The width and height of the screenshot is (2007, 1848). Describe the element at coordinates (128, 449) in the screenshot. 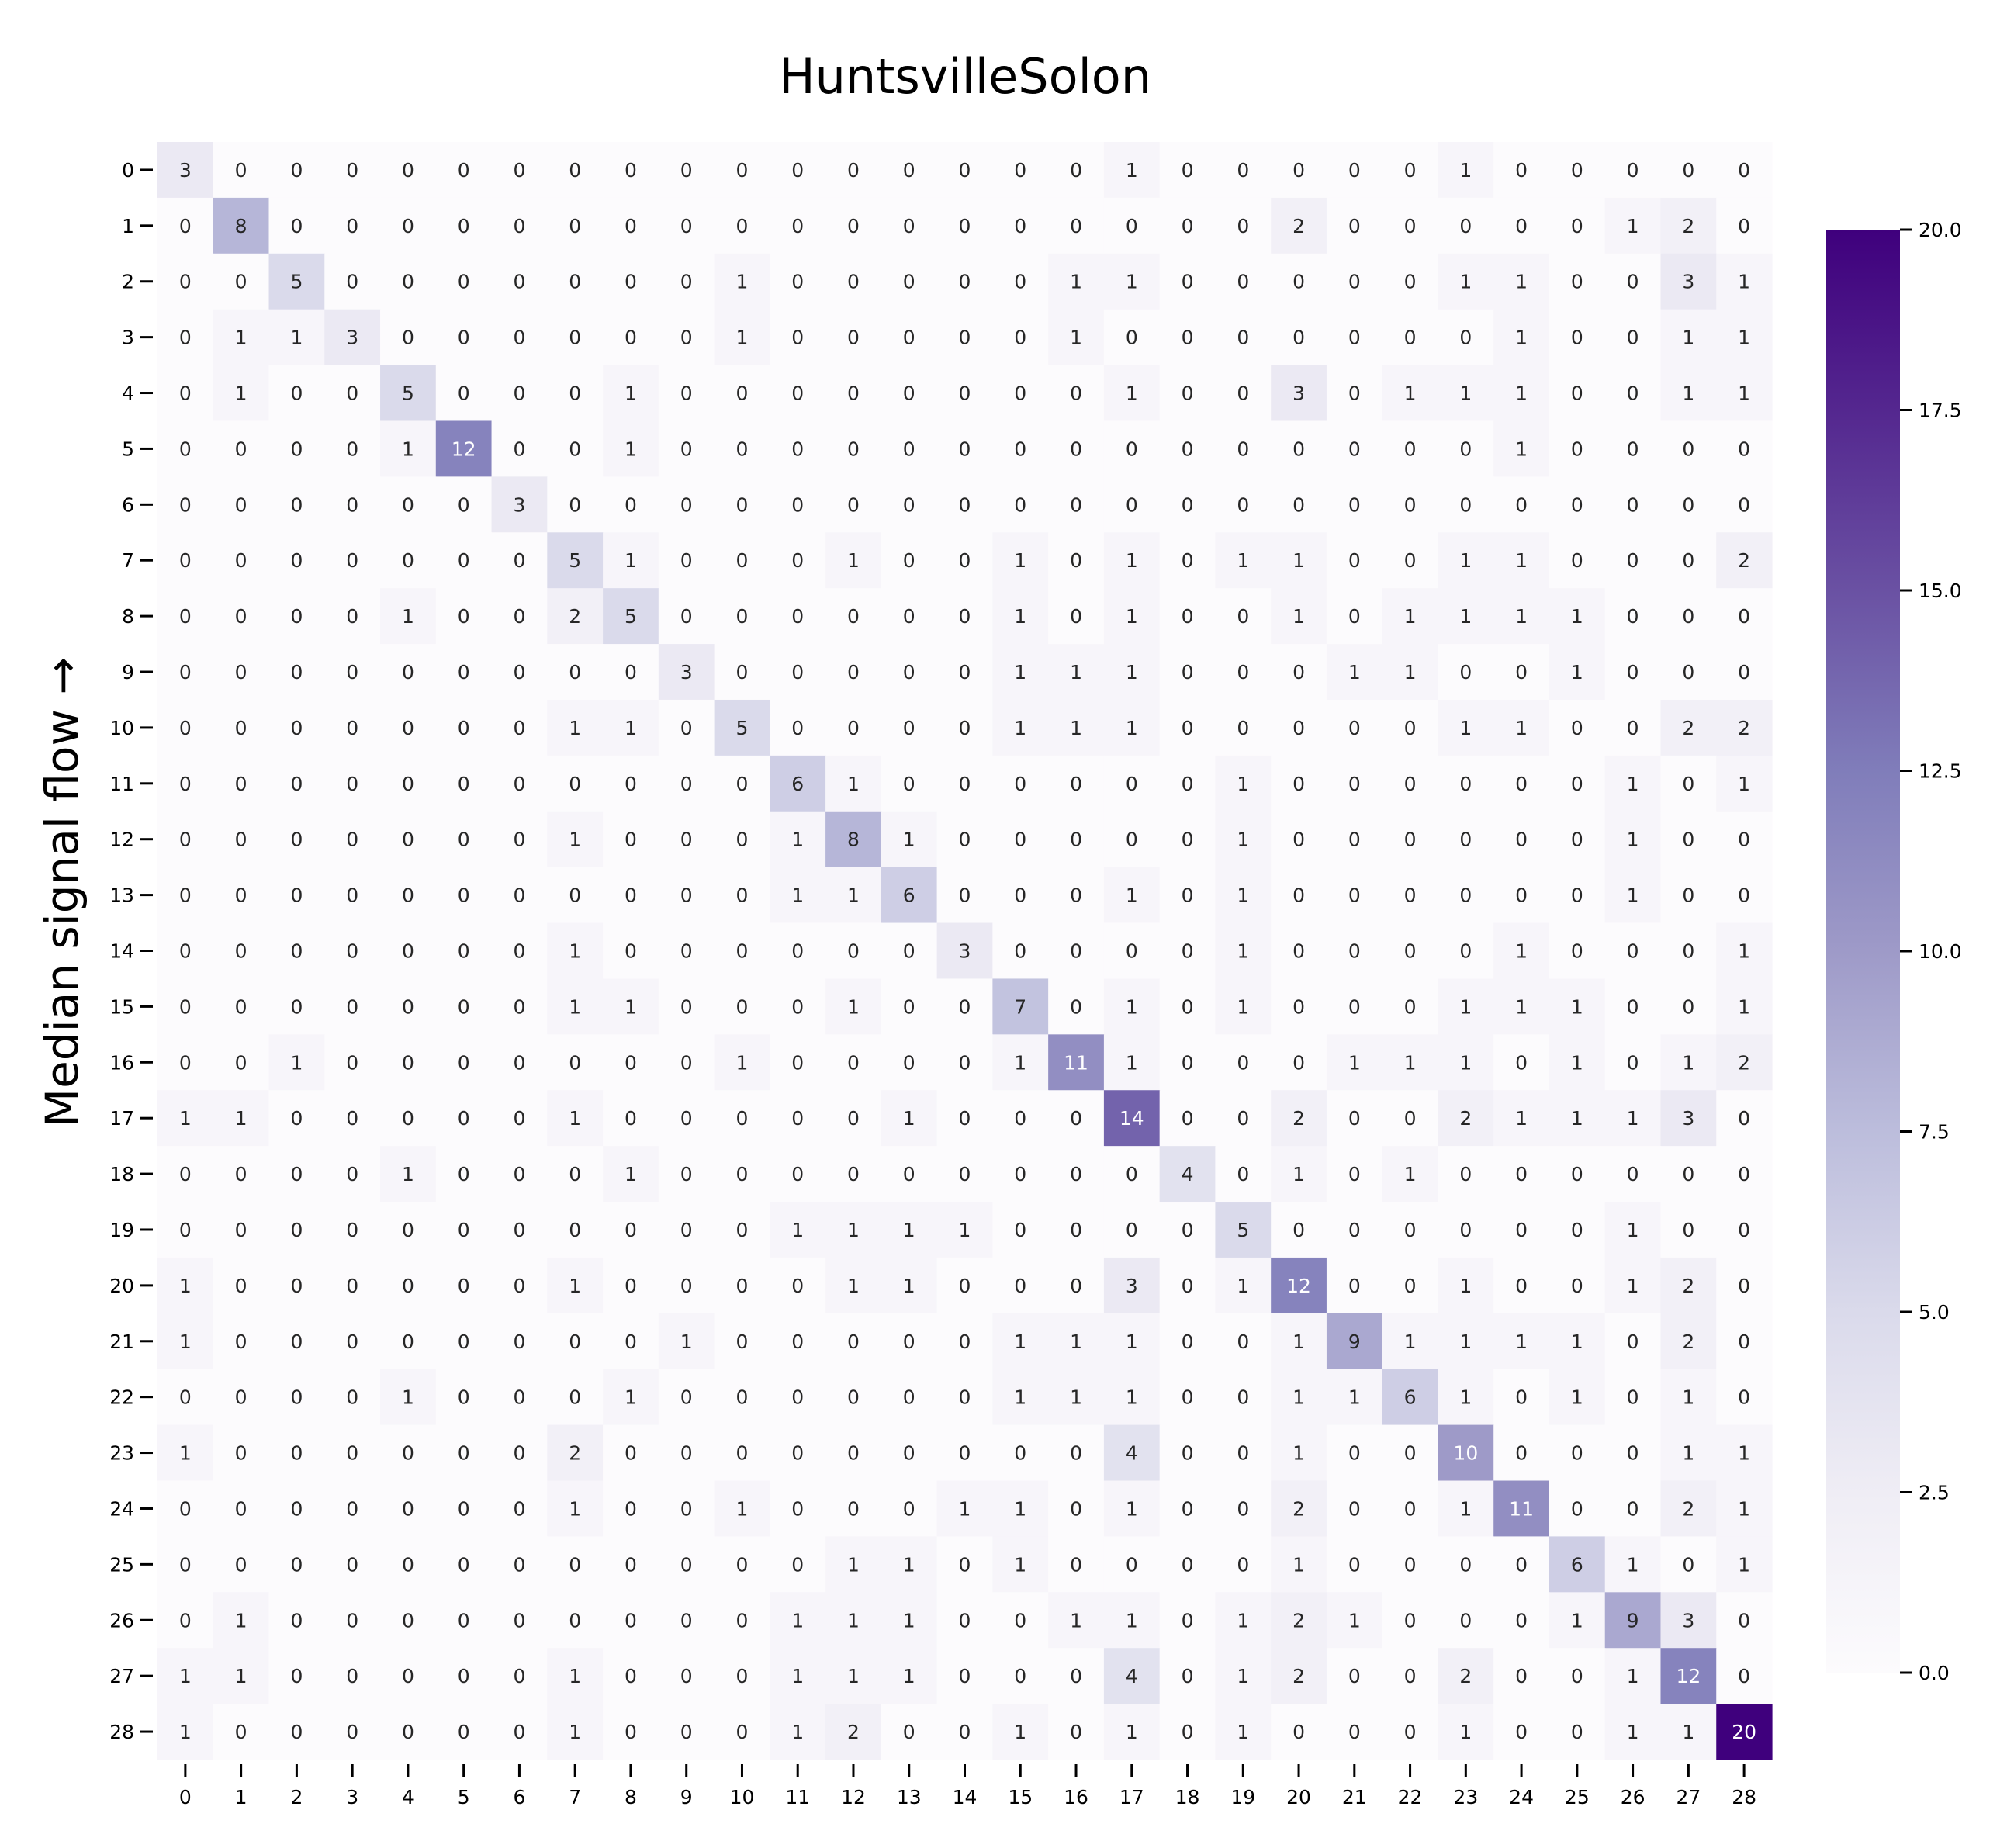

I see `y-tick-label: 5` at that location.